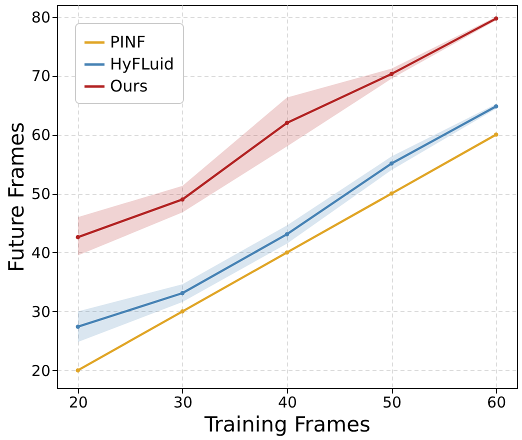 The image size is (522, 440). Describe the element at coordinates (40, 194) in the screenshot. I see `y-tick-label: 50` at that location.